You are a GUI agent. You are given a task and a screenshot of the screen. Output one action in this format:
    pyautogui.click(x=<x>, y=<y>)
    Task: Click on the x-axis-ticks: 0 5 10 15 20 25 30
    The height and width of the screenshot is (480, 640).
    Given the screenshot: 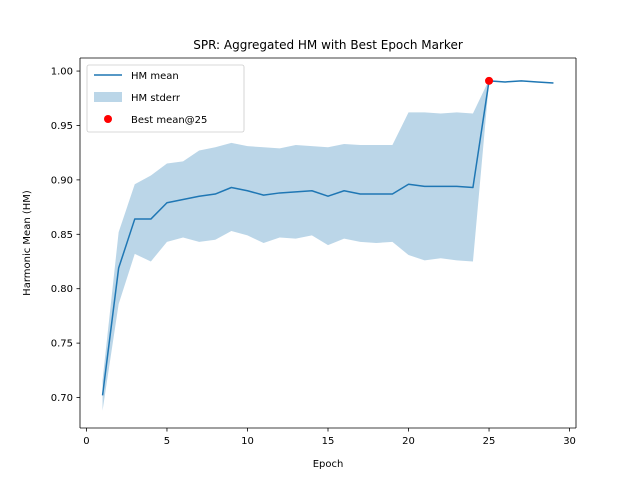 What is the action you would take?
    pyautogui.click(x=329, y=437)
    